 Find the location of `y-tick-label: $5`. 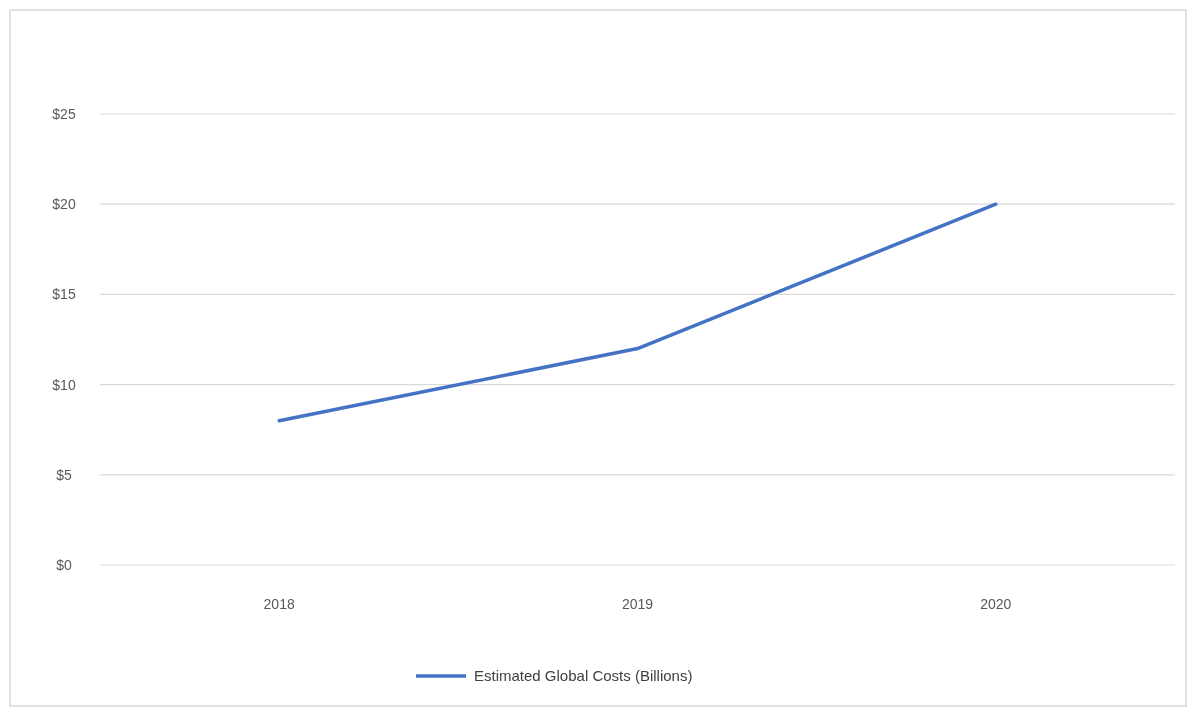

y-tick-label: $5 is located at coordinates (64, 474).